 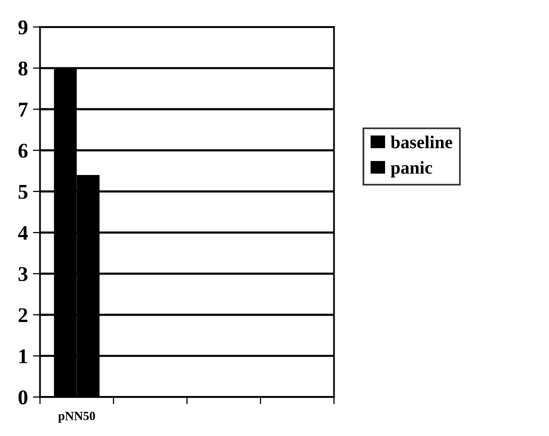 What do you see at coordinates (23, 192) in the screenshot?
I see `y-tick-label: 5` at bounding box center [23, 192].